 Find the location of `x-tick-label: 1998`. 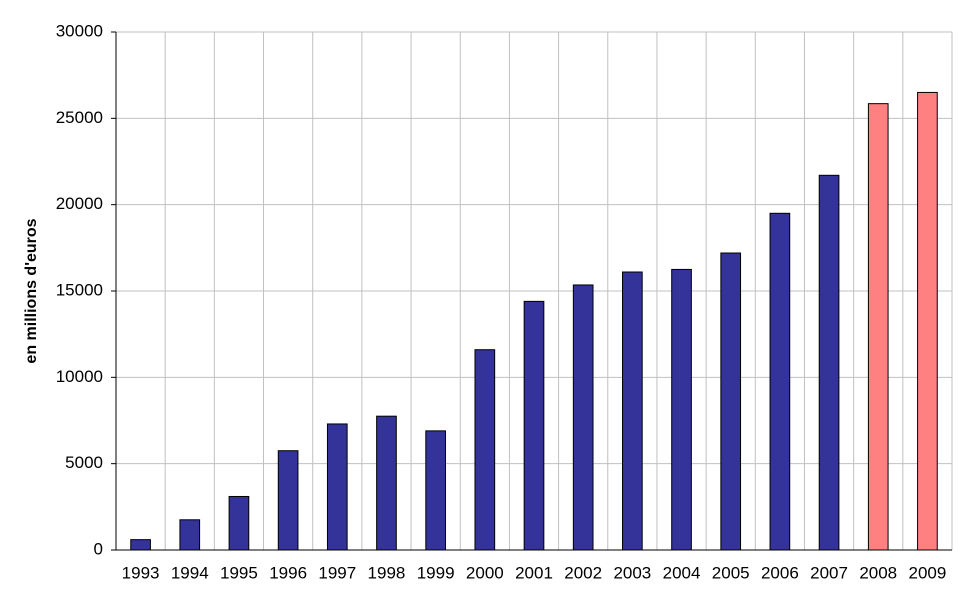

x-tick-label: 1998 is located at coordinates (387, 572).